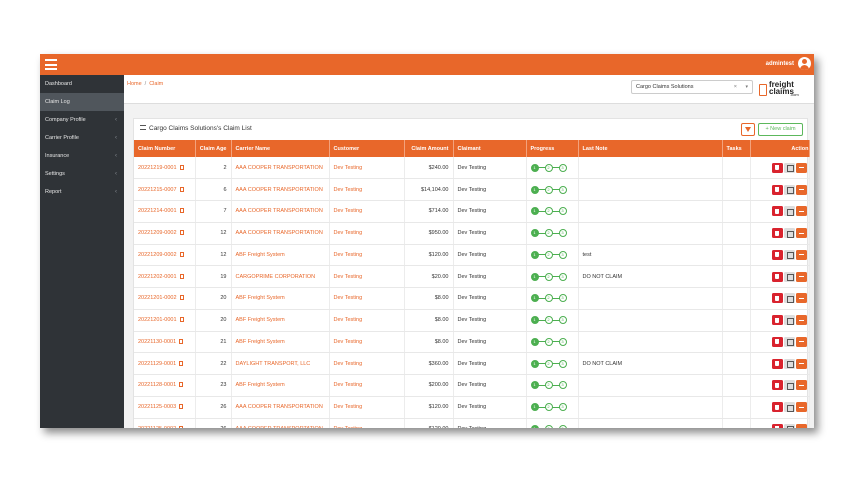  I want to click on sidebar-item-carrier-profile: Carrier Profile ‹, so click(82, 138).